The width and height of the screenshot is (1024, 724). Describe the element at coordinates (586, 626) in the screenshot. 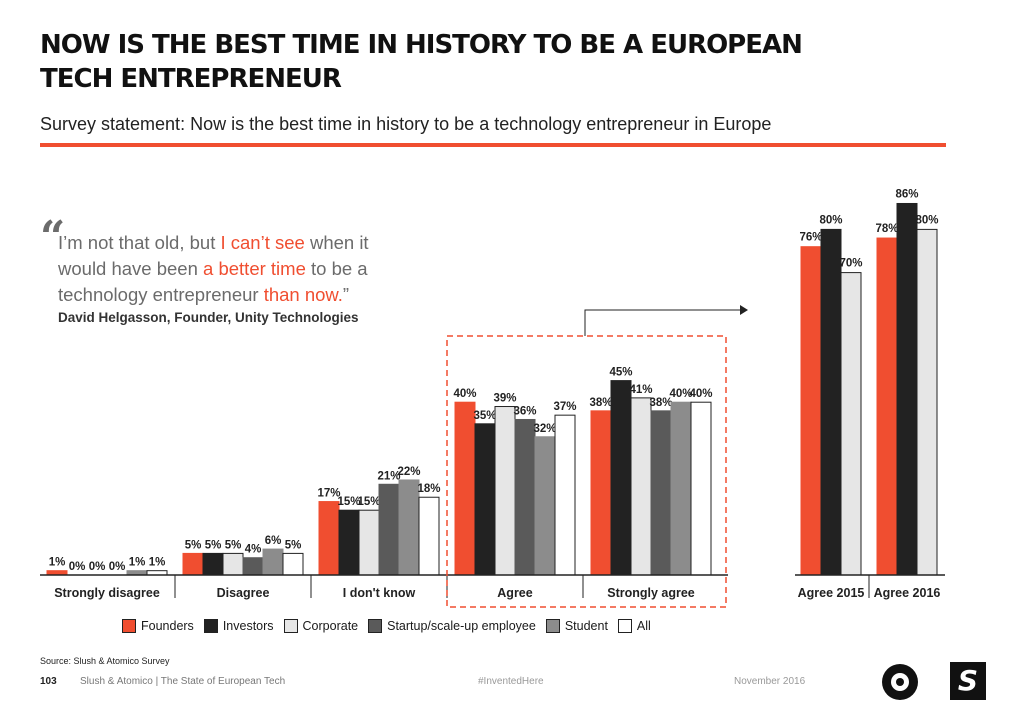

I see `legend-label: Student` at that location.